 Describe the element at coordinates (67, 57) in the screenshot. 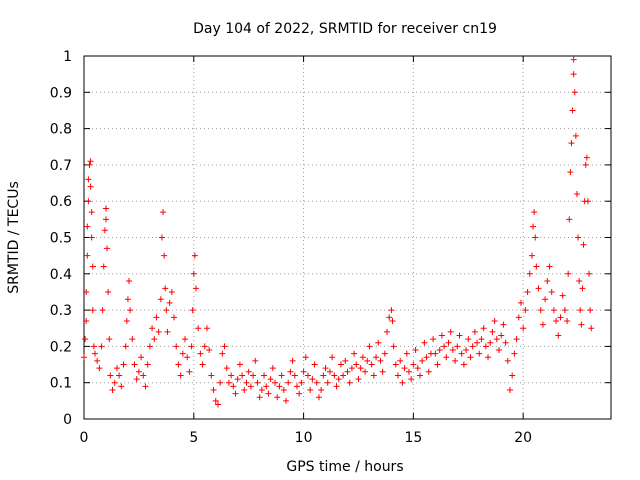

I see `y-tick-label: 1` at that location.